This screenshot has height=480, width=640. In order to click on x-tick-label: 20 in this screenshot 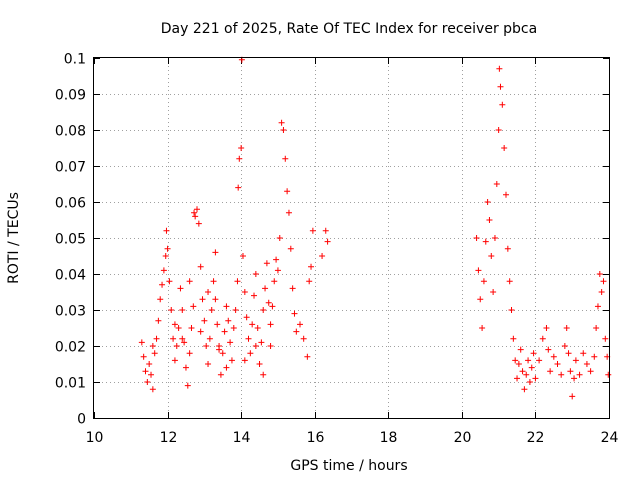, I will do `click(463, 438)`.